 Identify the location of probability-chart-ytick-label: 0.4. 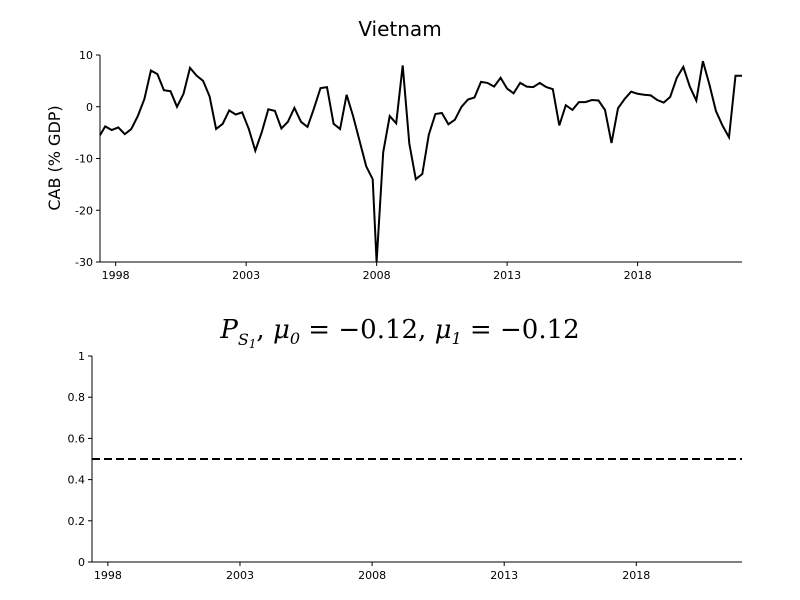
(77, 480).